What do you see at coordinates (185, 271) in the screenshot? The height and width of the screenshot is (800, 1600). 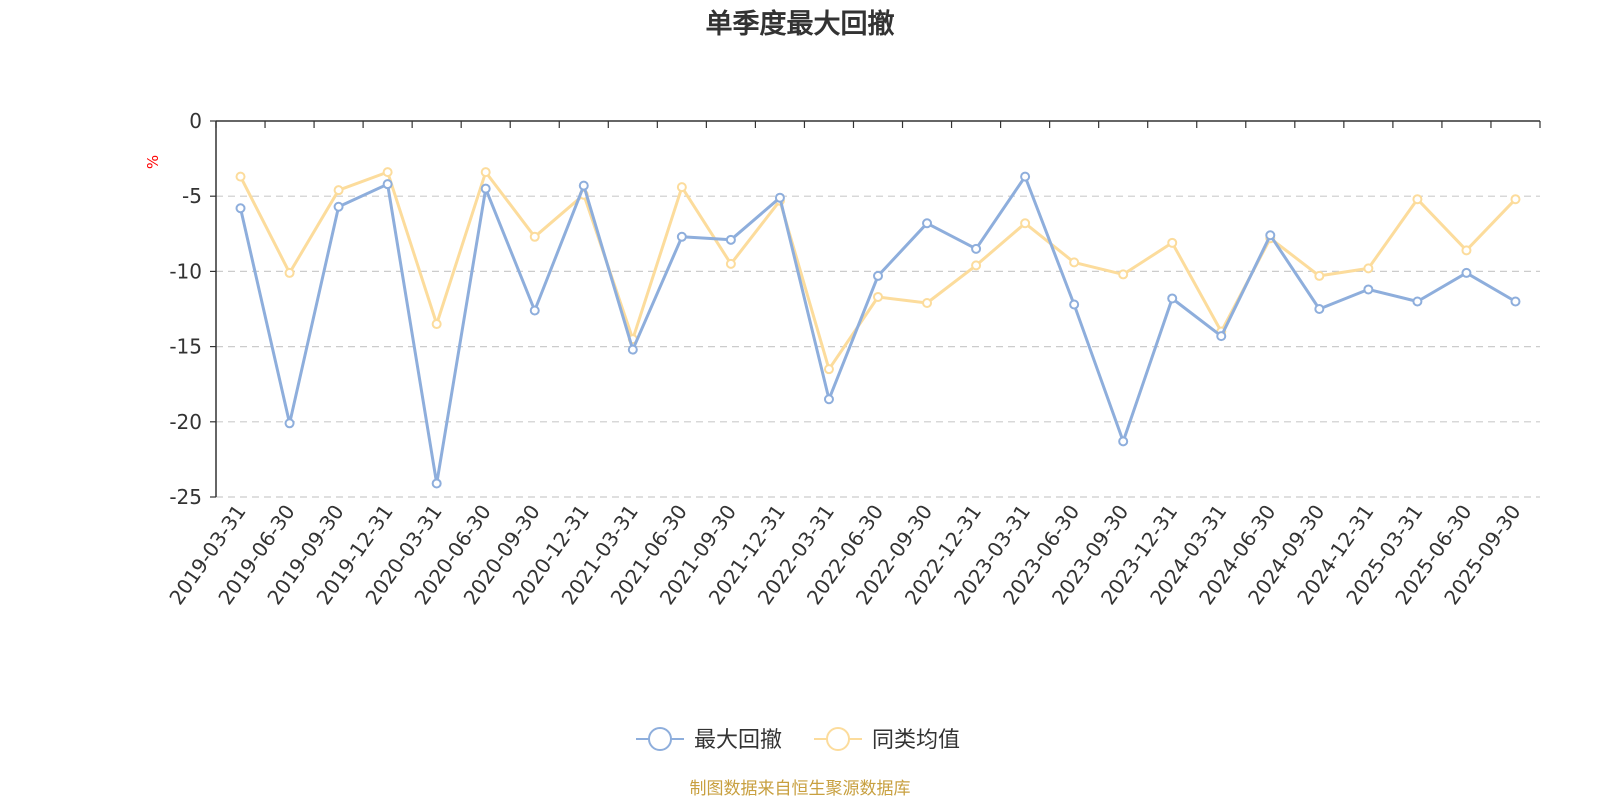 I see `y-tick-label: -10` at bounding box center [185, 271].